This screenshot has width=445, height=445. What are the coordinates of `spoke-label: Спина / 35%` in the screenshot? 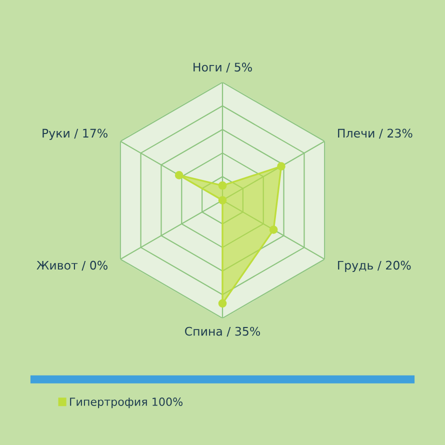 It's located at (222, 331).